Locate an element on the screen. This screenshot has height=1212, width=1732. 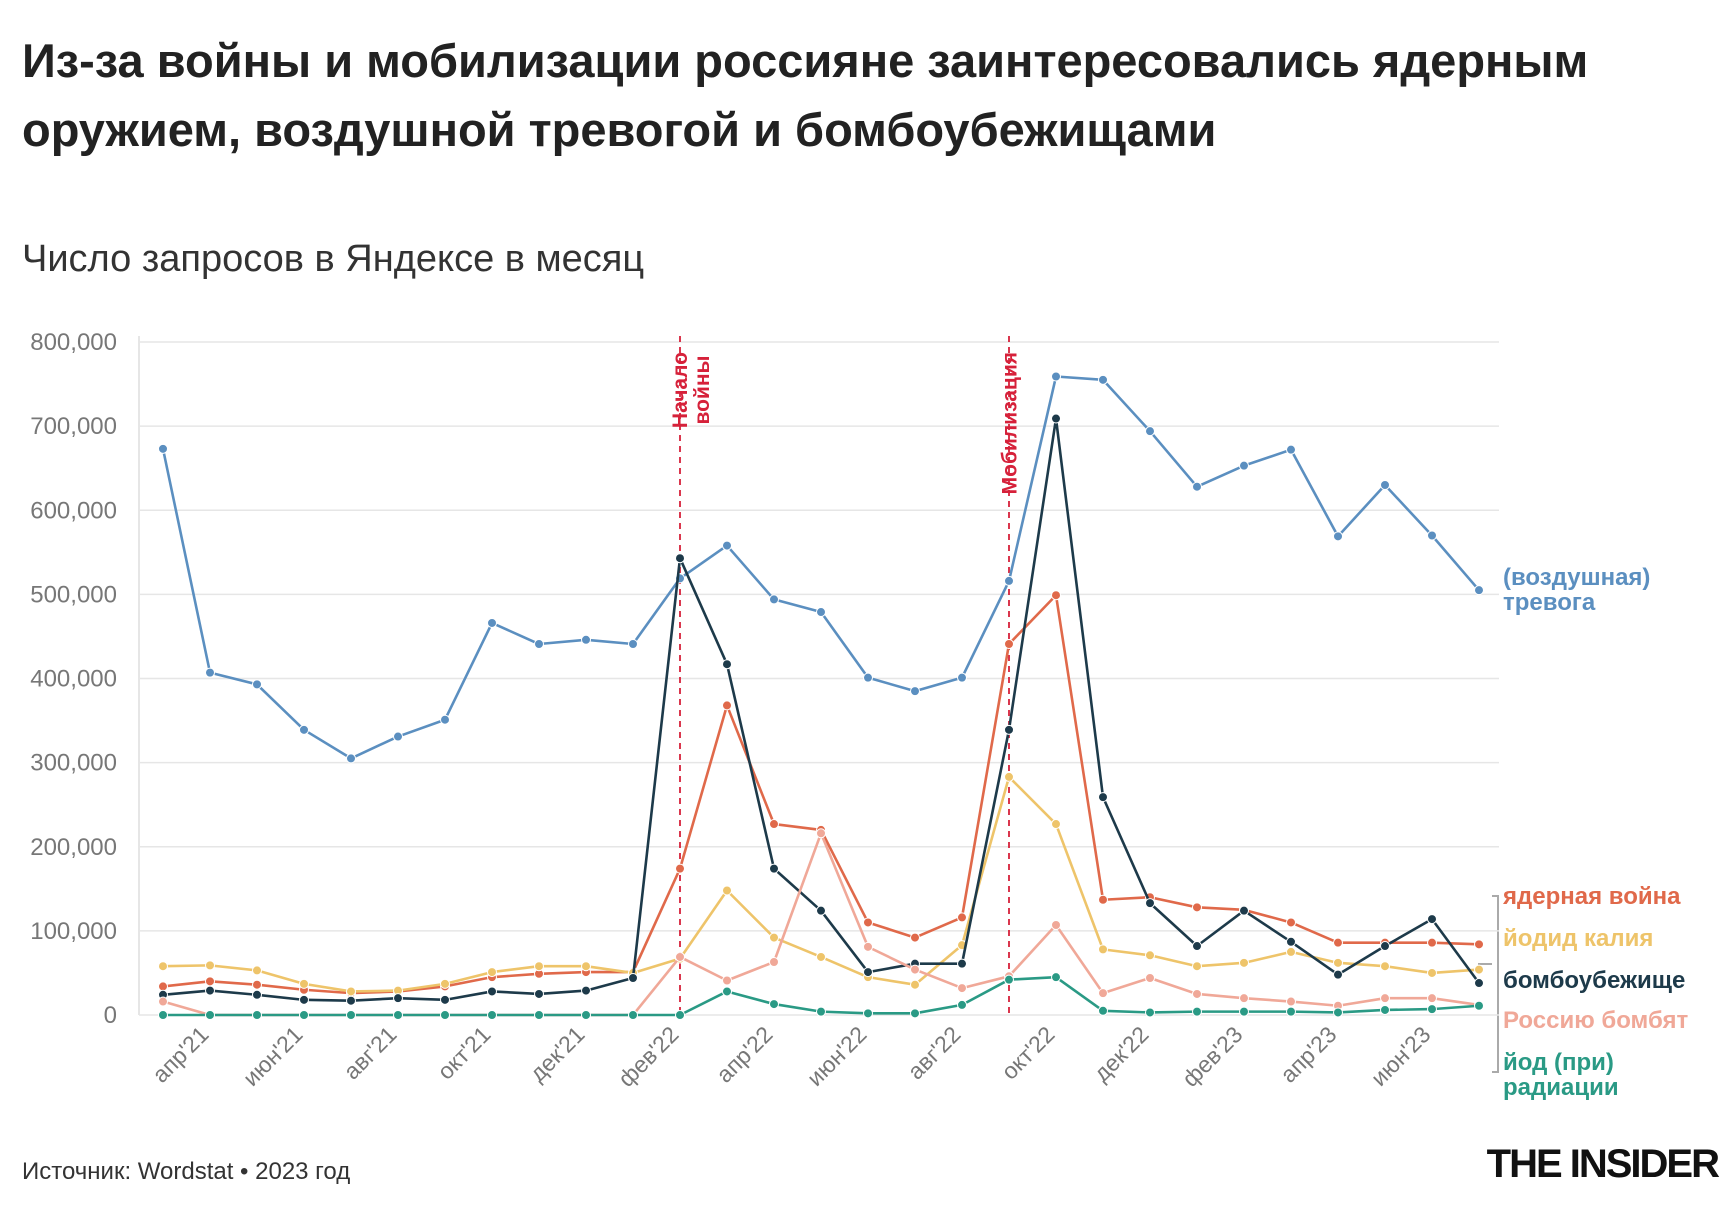
y-tick-label: 500,000 is located at coordinates (73, 594).